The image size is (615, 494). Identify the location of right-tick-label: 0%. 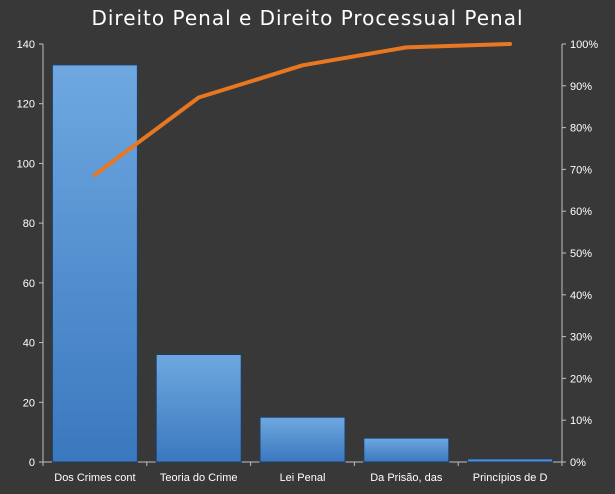
(578, 463).